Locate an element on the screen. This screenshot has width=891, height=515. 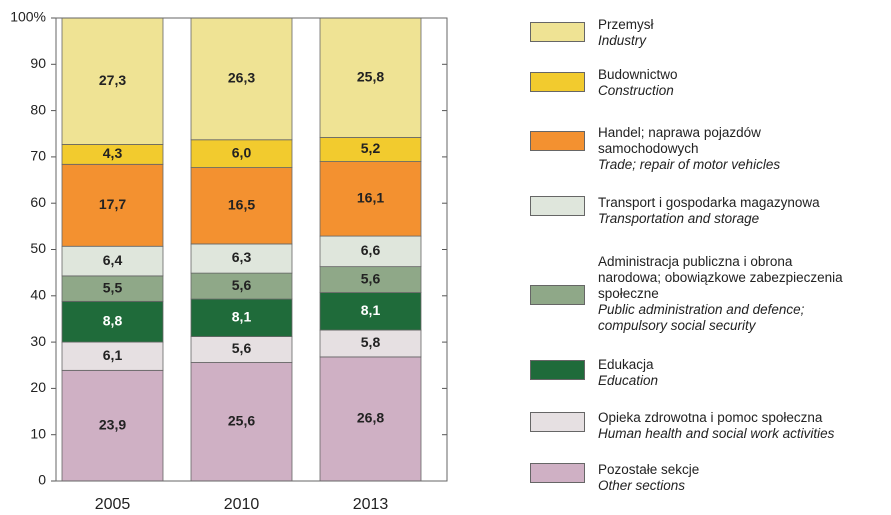
y-tick-label: 80 is located at coordinates (38, 109).